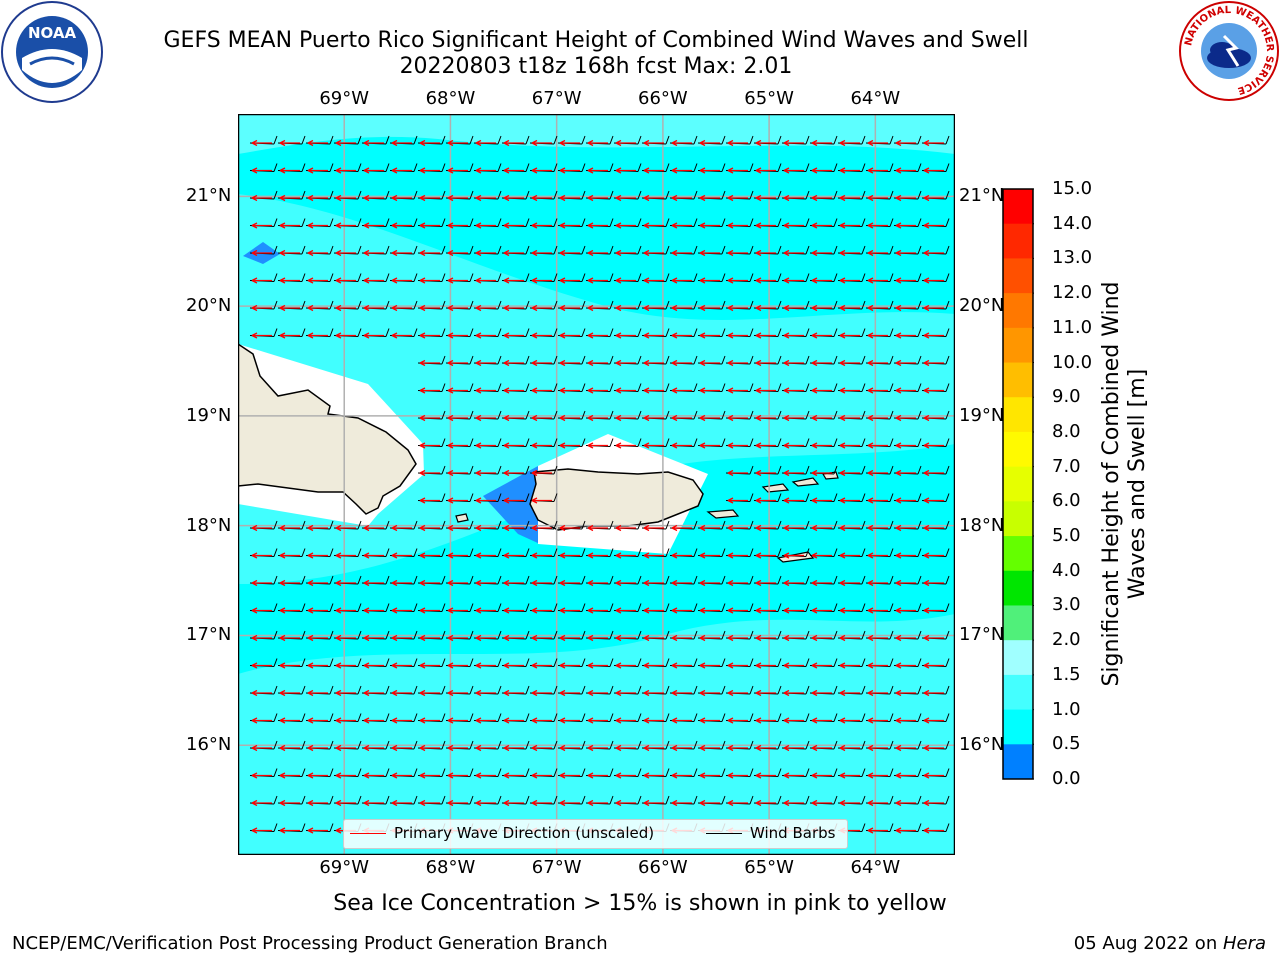 This screenshot has height=960, width=1280. I want to click on hispaniola-land, so click(327, 429).